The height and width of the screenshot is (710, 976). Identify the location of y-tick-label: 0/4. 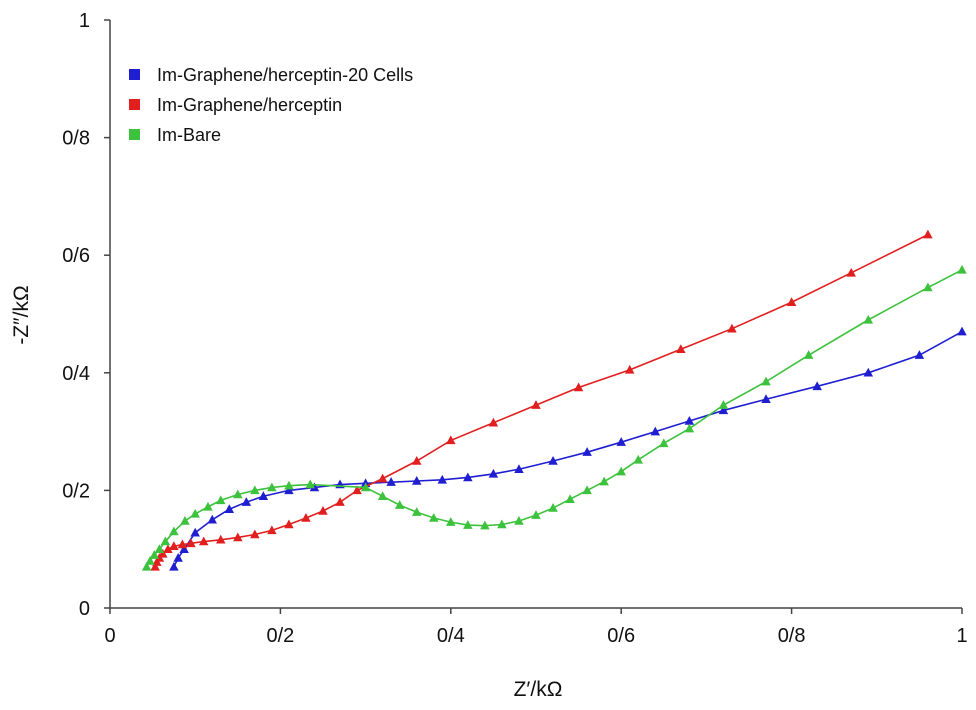
(76, 374).